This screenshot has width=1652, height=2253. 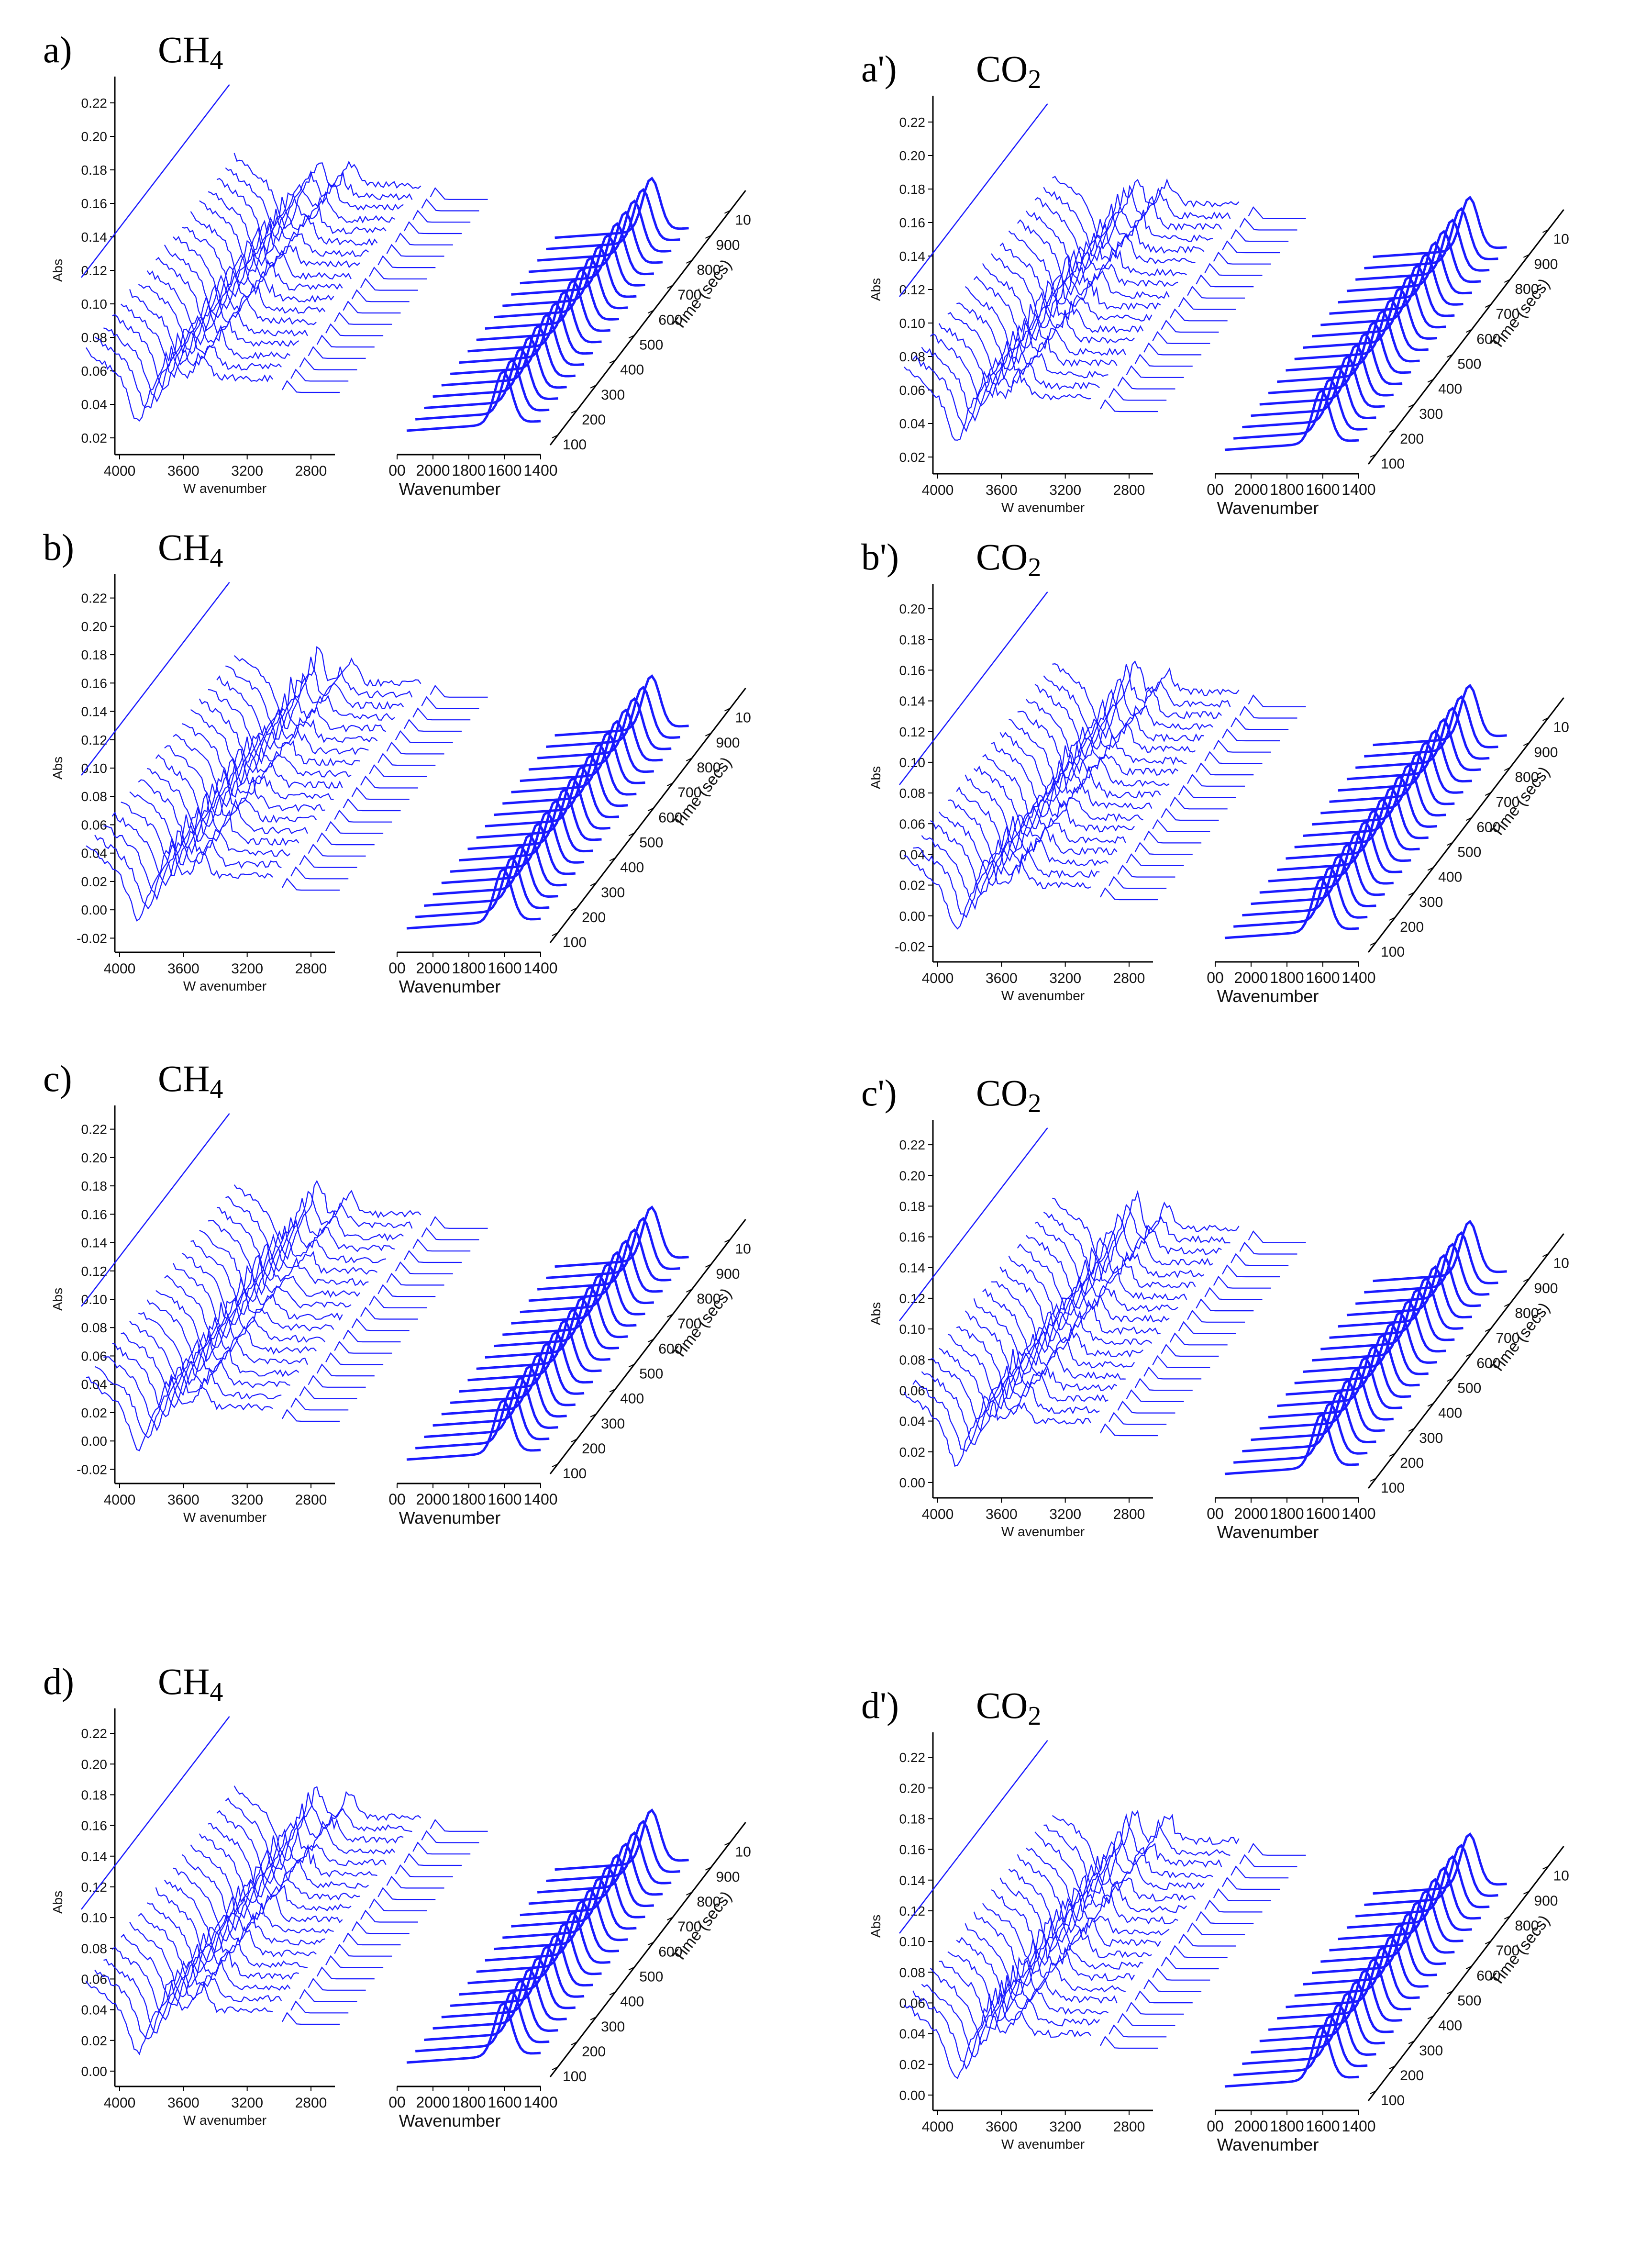 I want to click on x-tick-label: 2800, so click(x=1129, y=1514).